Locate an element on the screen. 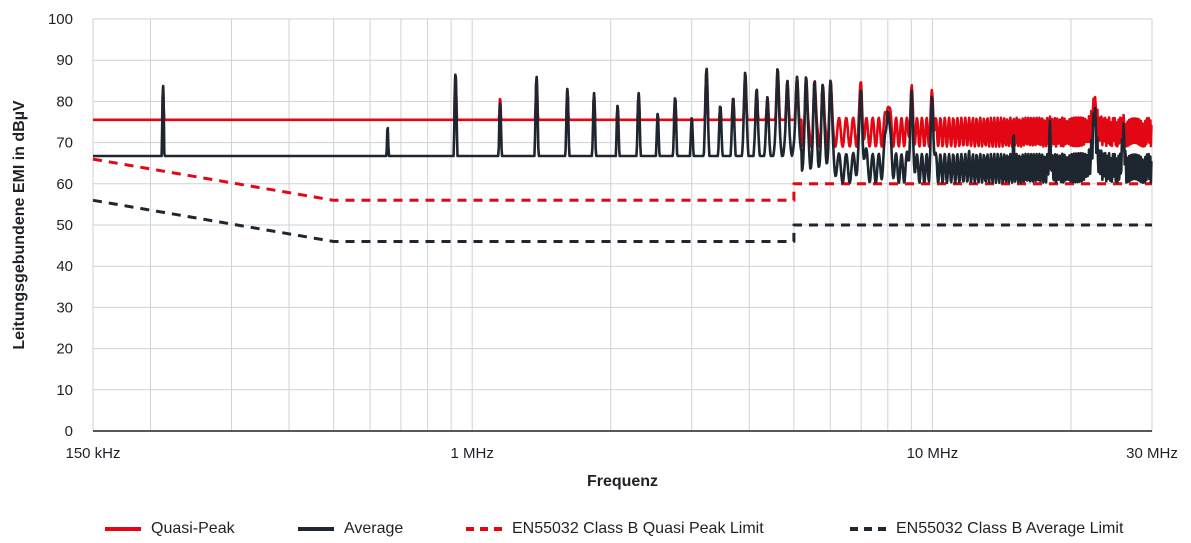 The width and height of the screenshot is (1191, 543). y-tick-label: 10 is located at coordinates (64, 390).